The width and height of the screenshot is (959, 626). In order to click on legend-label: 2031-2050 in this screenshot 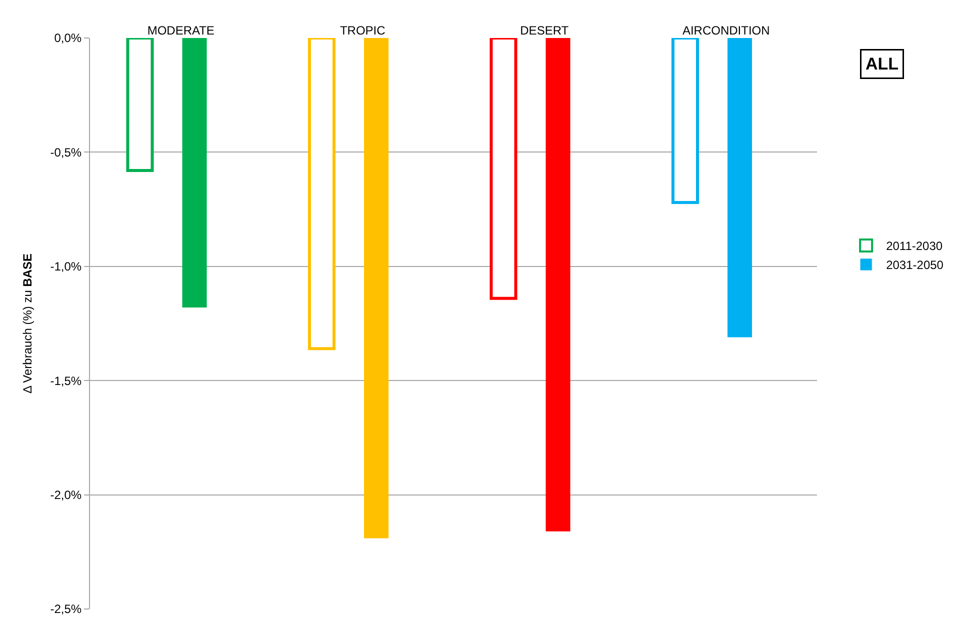, I will do `click(915, 265)`.